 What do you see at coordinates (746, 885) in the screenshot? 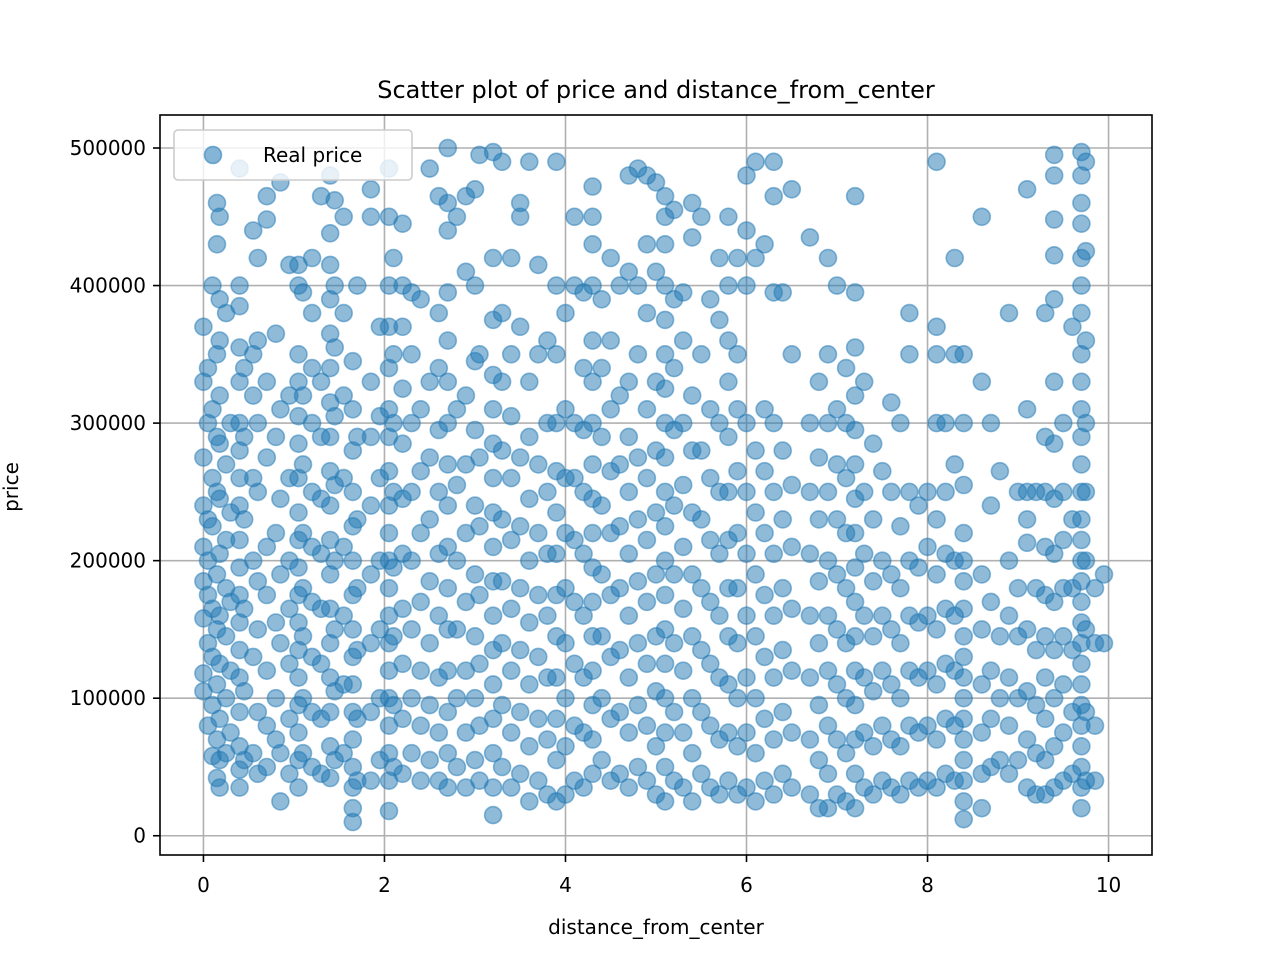
I see `x-tick-label: 6` at bounding box center [746, 885].